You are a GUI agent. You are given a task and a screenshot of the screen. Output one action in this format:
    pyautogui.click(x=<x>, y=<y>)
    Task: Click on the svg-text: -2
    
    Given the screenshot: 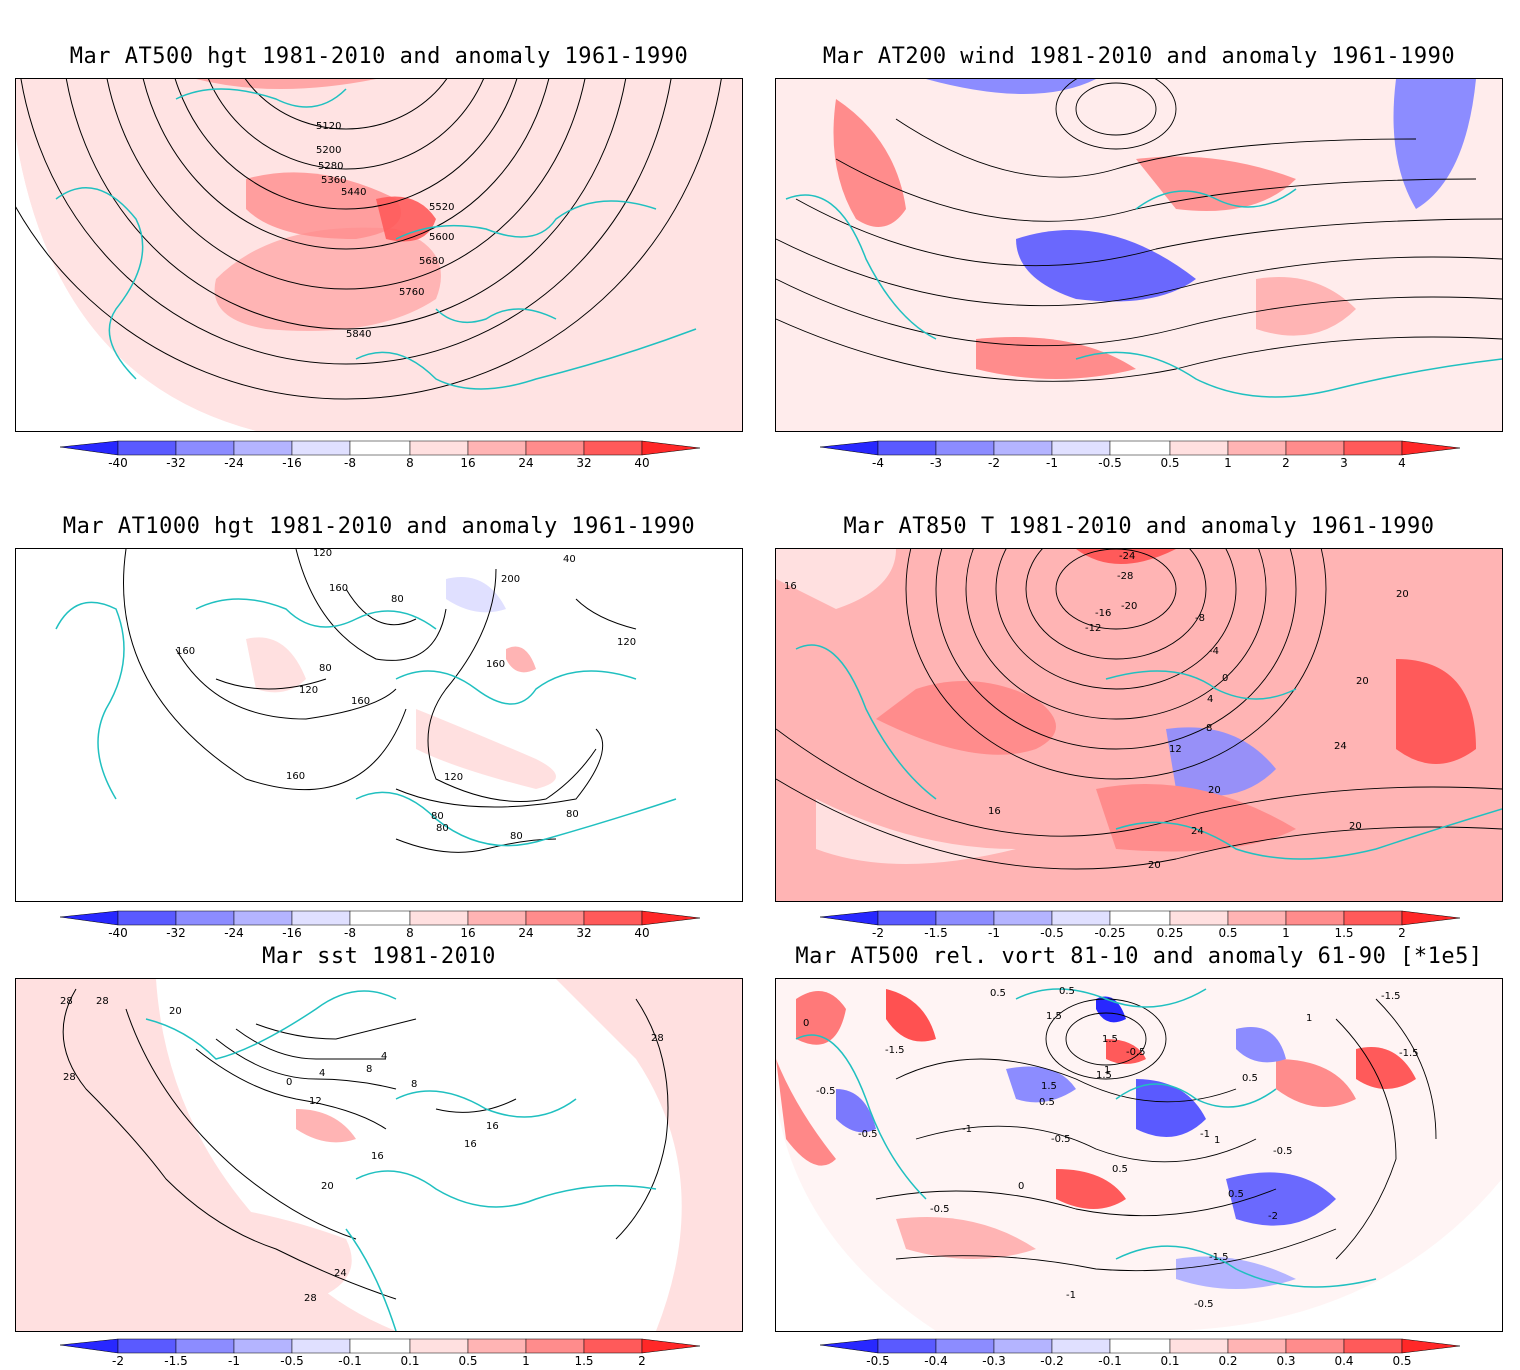 What is the action you would take?
    pyautogui.click(x=1273, y=1216)
    